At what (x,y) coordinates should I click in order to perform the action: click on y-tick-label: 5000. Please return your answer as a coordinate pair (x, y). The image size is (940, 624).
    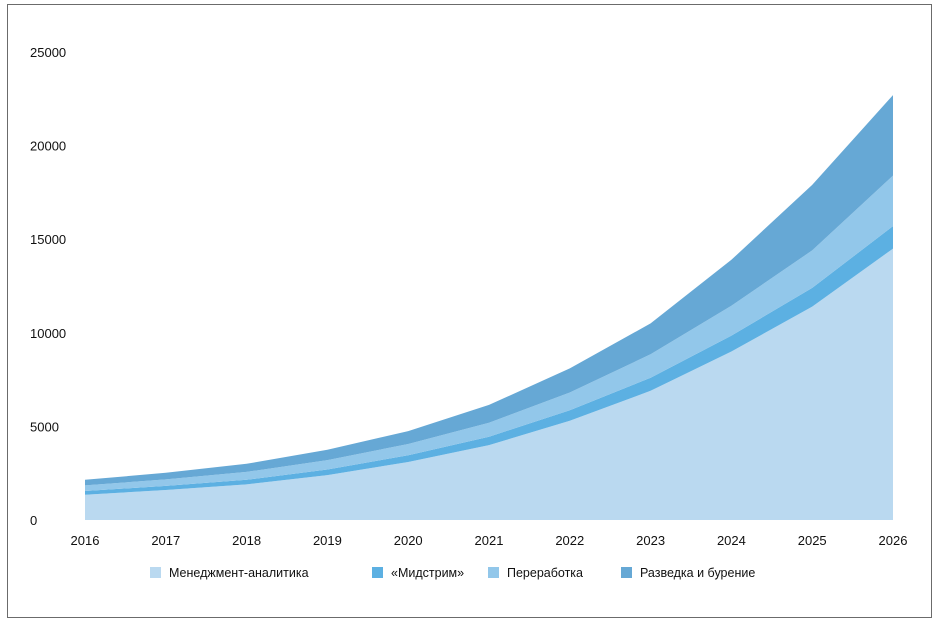
    Looking at the image, I should click on (44, 426).